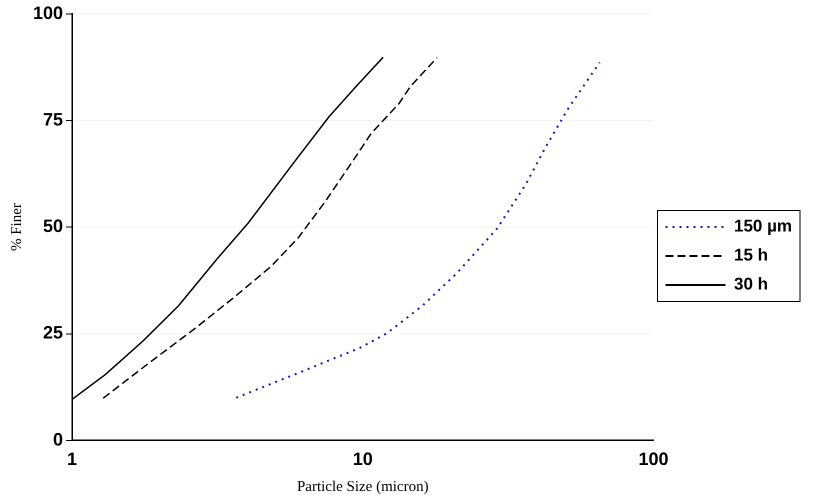 This screenshot has height=504, width=814. I want to click on x-tick-label: 100, so click(653, 459).